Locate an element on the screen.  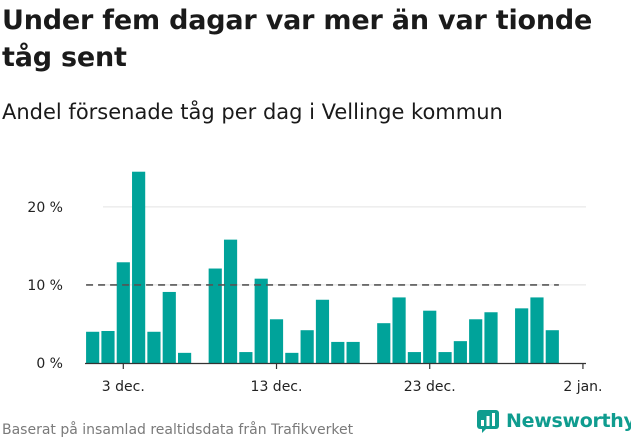
newsworthy-logo-icon is located at coordinates (488, 421).